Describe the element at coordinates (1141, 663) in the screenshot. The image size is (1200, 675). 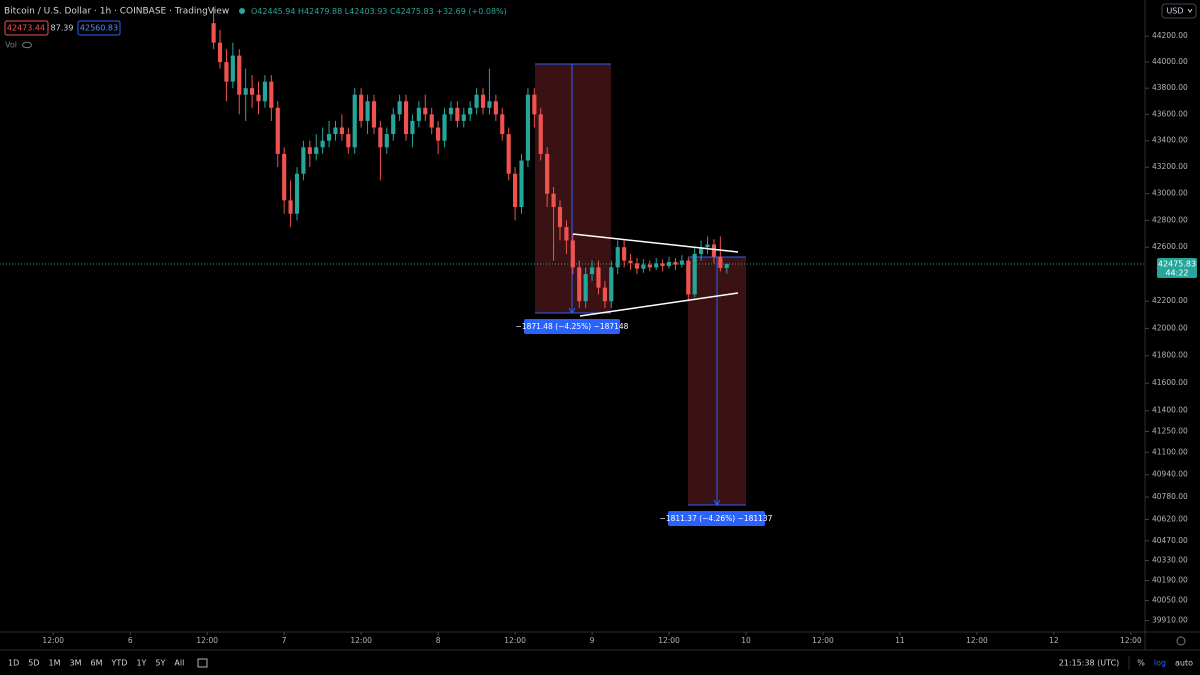
I see `percent-toggle: %` at that location.